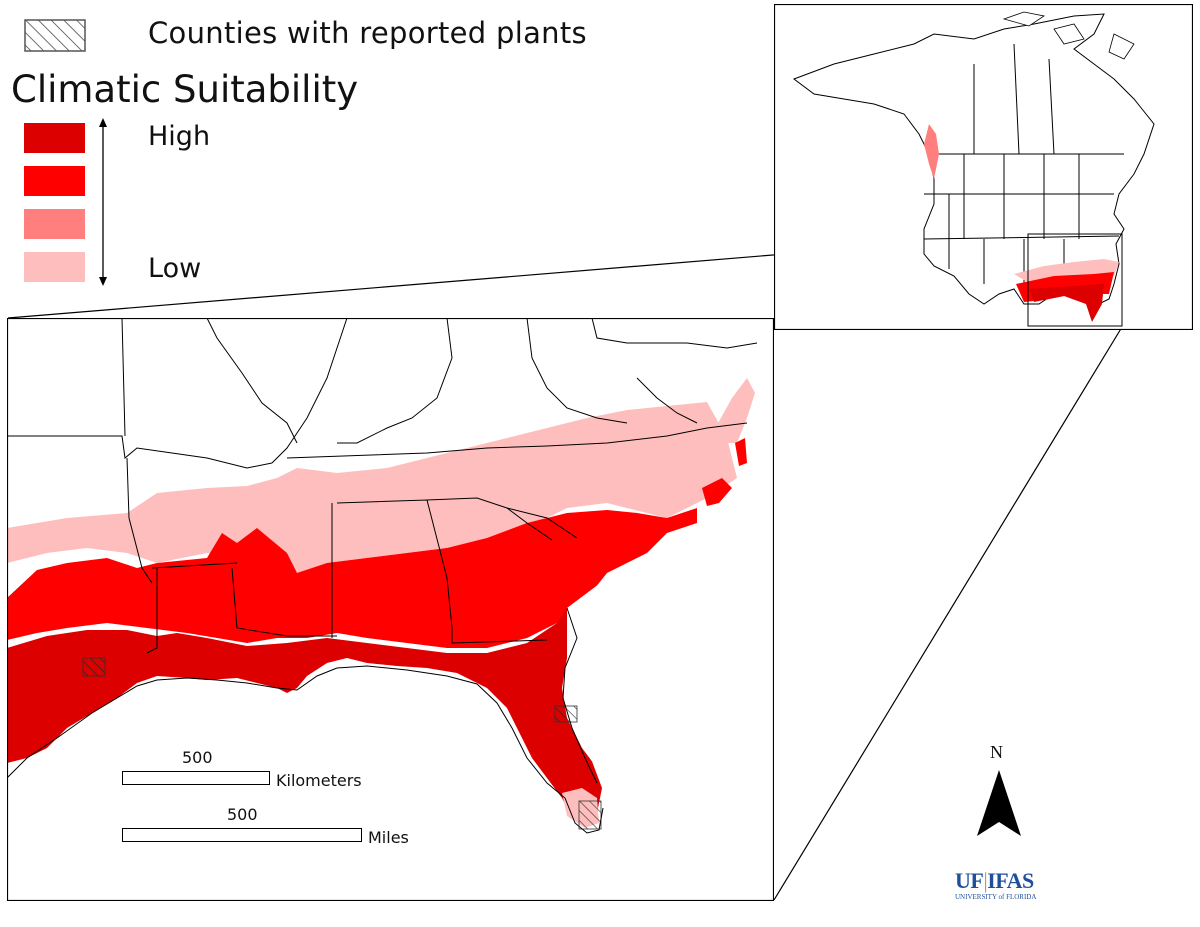  I want to click on hatch-swatch, so click(55, 35).